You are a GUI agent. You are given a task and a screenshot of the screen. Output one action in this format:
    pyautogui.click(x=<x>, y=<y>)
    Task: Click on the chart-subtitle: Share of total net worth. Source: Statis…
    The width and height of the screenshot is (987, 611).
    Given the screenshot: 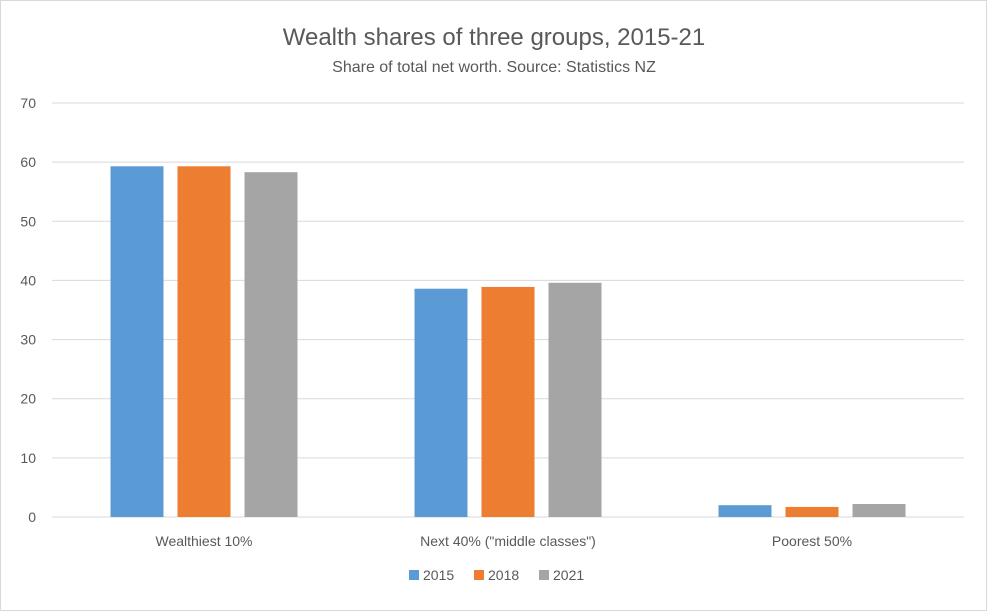 What is the action you would take?
    pyautogui.click(x=494, y=67)
    